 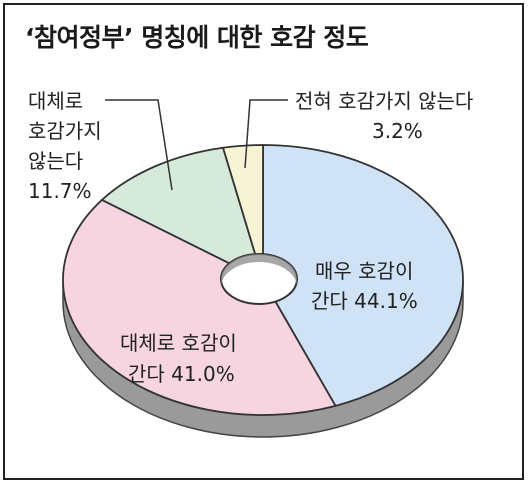 I want to click on label-somewhat-negative-line1: 대체로, so click(x=55, y=101).